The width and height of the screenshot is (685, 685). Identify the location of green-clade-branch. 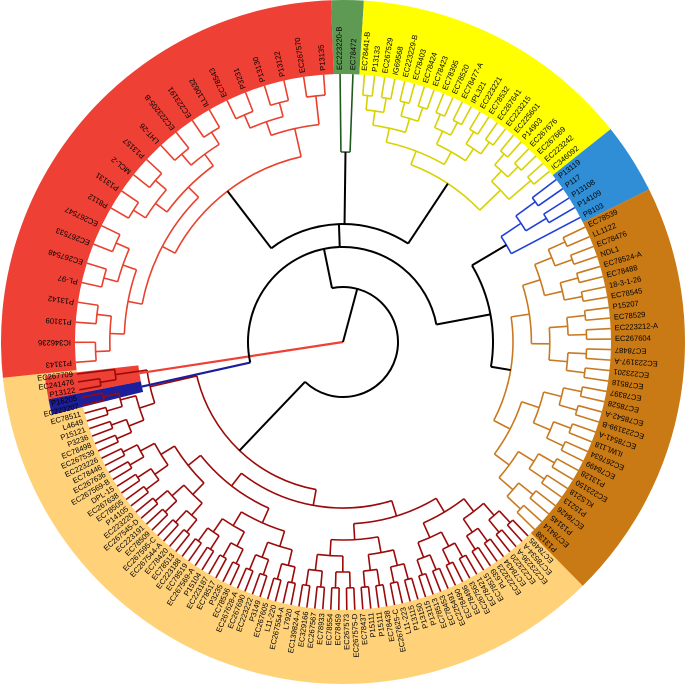
(351, 113).